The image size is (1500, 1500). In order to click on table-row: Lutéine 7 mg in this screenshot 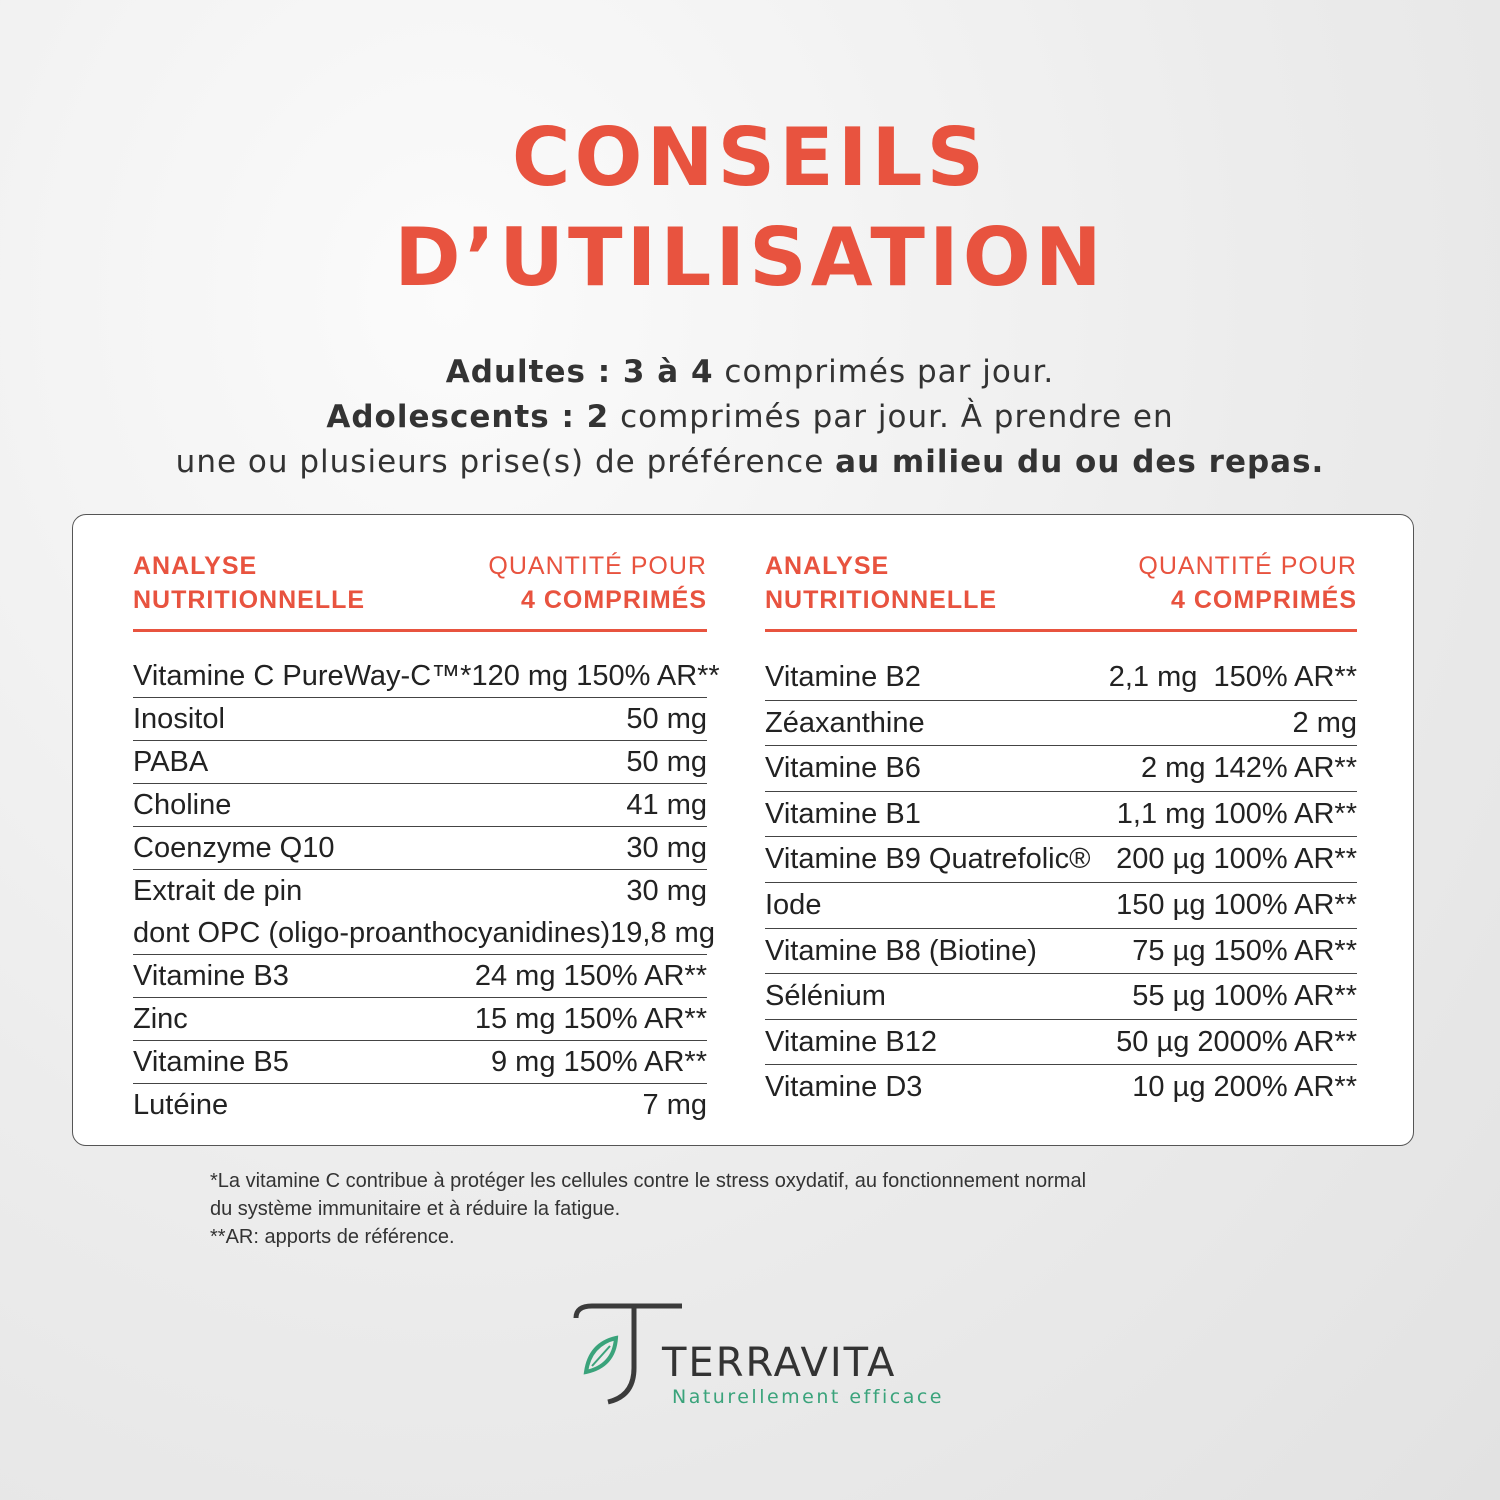, I will do `click(420, 1105)`.